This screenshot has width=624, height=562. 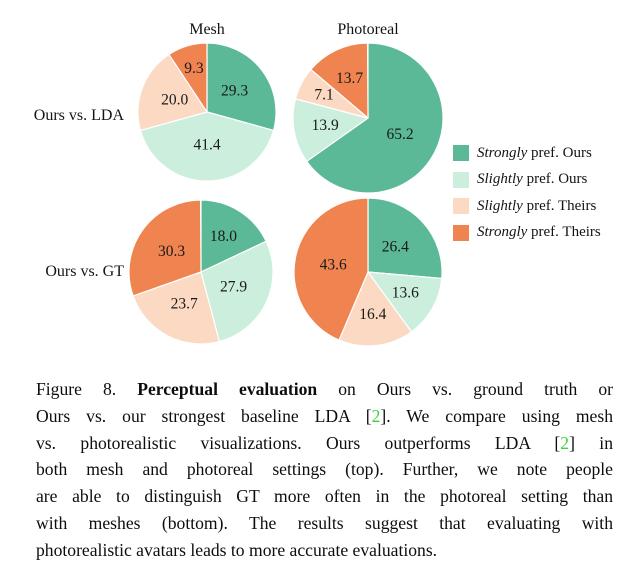 What do you see at coordinates (207, 29) in the screenshot?
I see `column-title-mesh: Mesh` at bounding box center [207, 29].